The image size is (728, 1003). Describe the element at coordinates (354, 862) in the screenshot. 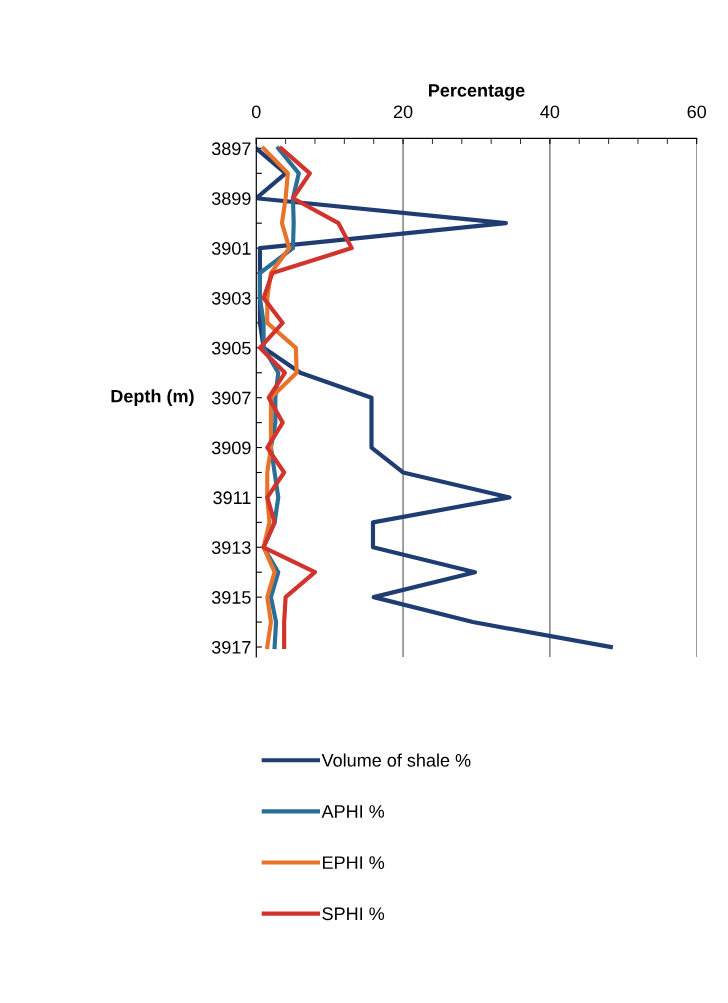

I see `legend-label: EPHI %` at that location.